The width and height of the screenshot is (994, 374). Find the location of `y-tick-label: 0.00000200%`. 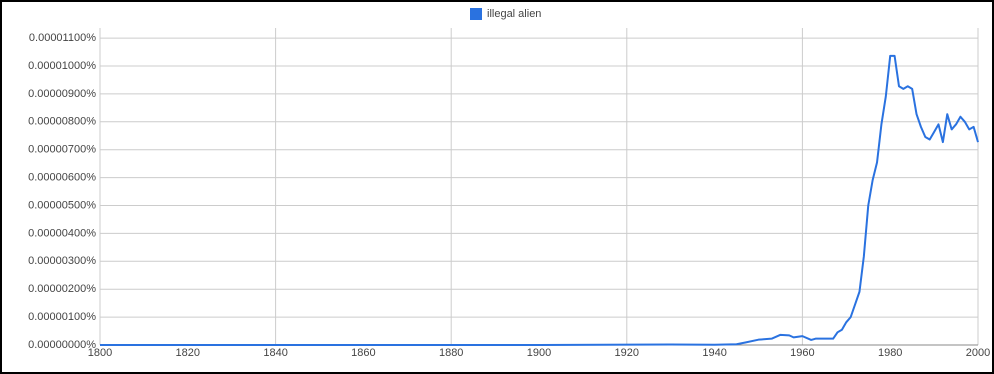

y-tick-label: 0.00000200% is located at coordinates (62, 289).